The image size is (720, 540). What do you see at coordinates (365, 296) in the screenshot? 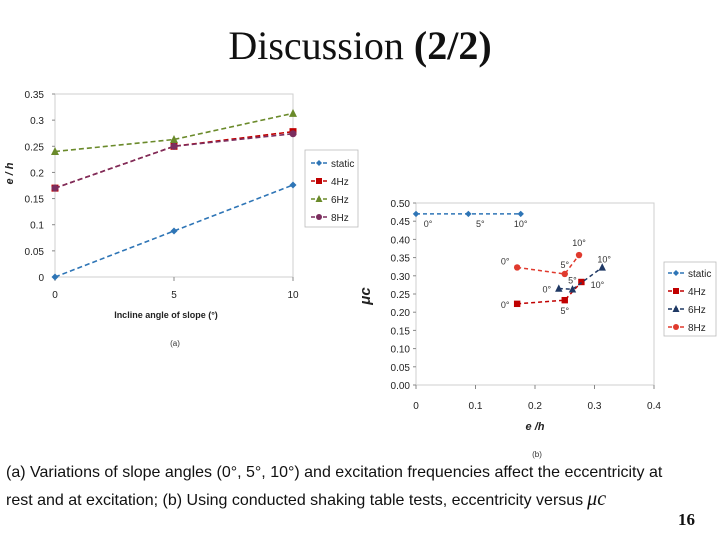
I see `chart-b-y-axis-title: μc` at bounding box center [365, 296].